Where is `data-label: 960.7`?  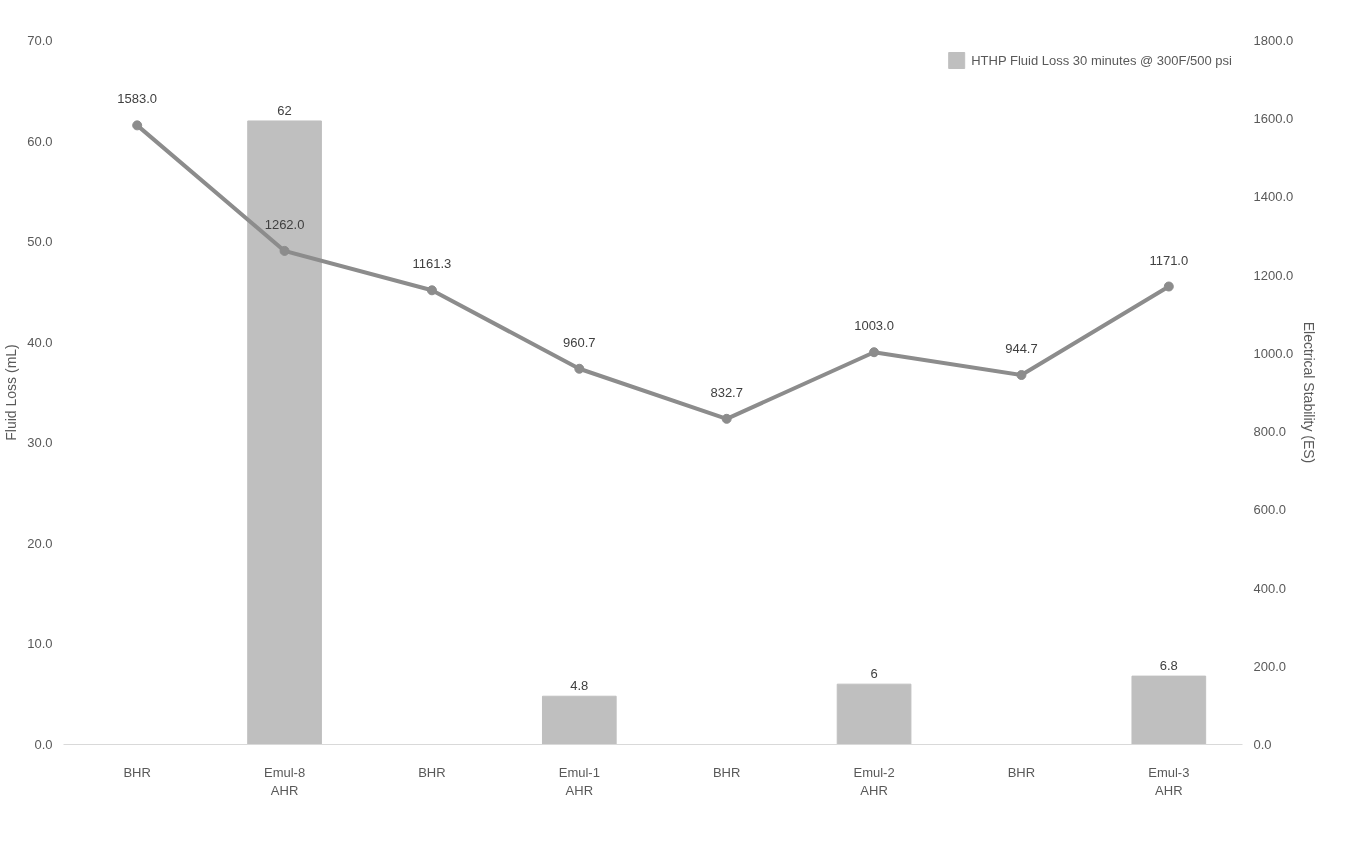 data-label: 960.7 is located at coordinates (579, 342).